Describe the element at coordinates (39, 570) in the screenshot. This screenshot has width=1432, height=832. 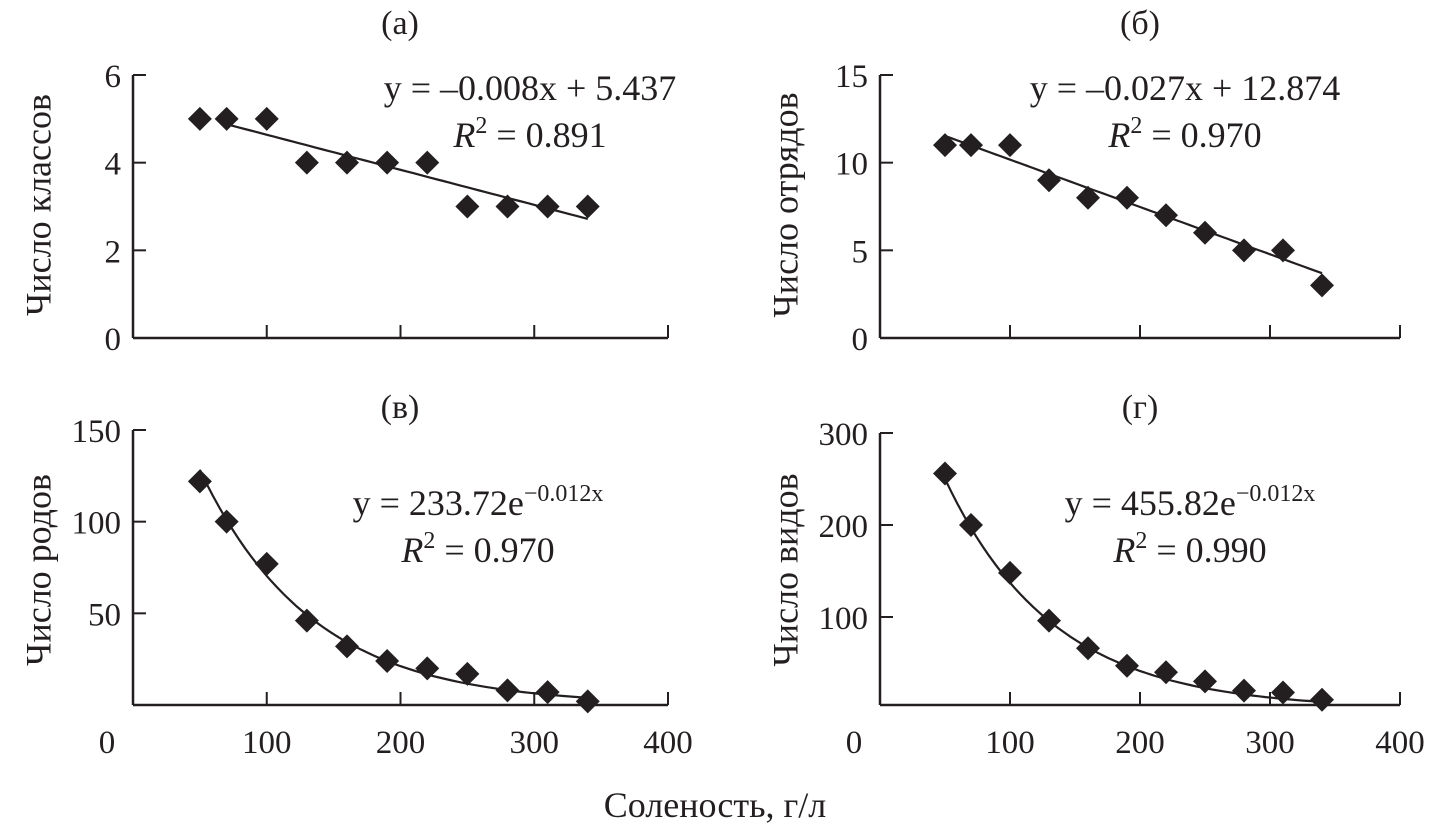
I see `y-axis-label: Число родов` at that location.